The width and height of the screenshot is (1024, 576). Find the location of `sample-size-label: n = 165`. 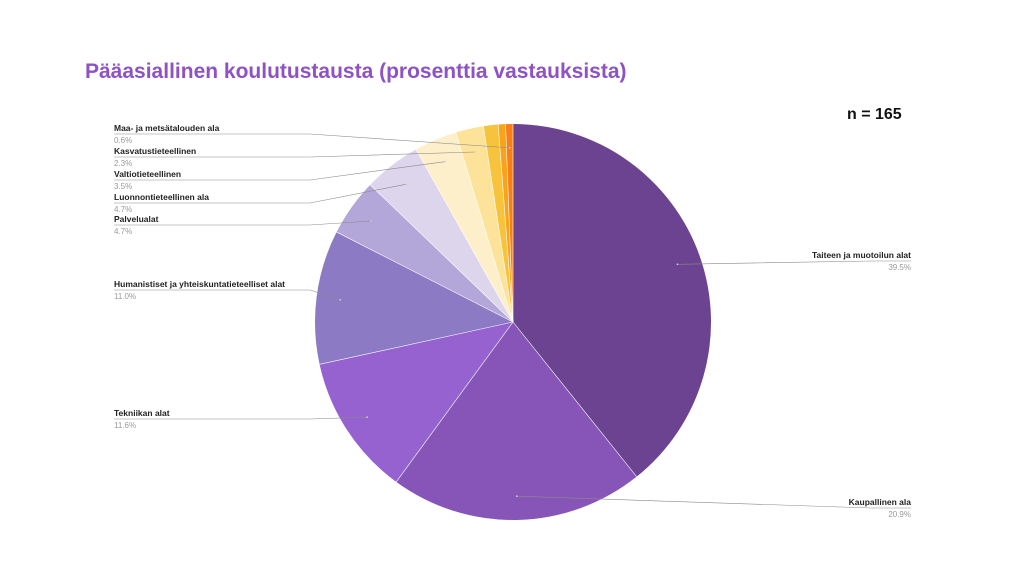

sample-size-label: n = 165 is located at coordinates (874, 114).